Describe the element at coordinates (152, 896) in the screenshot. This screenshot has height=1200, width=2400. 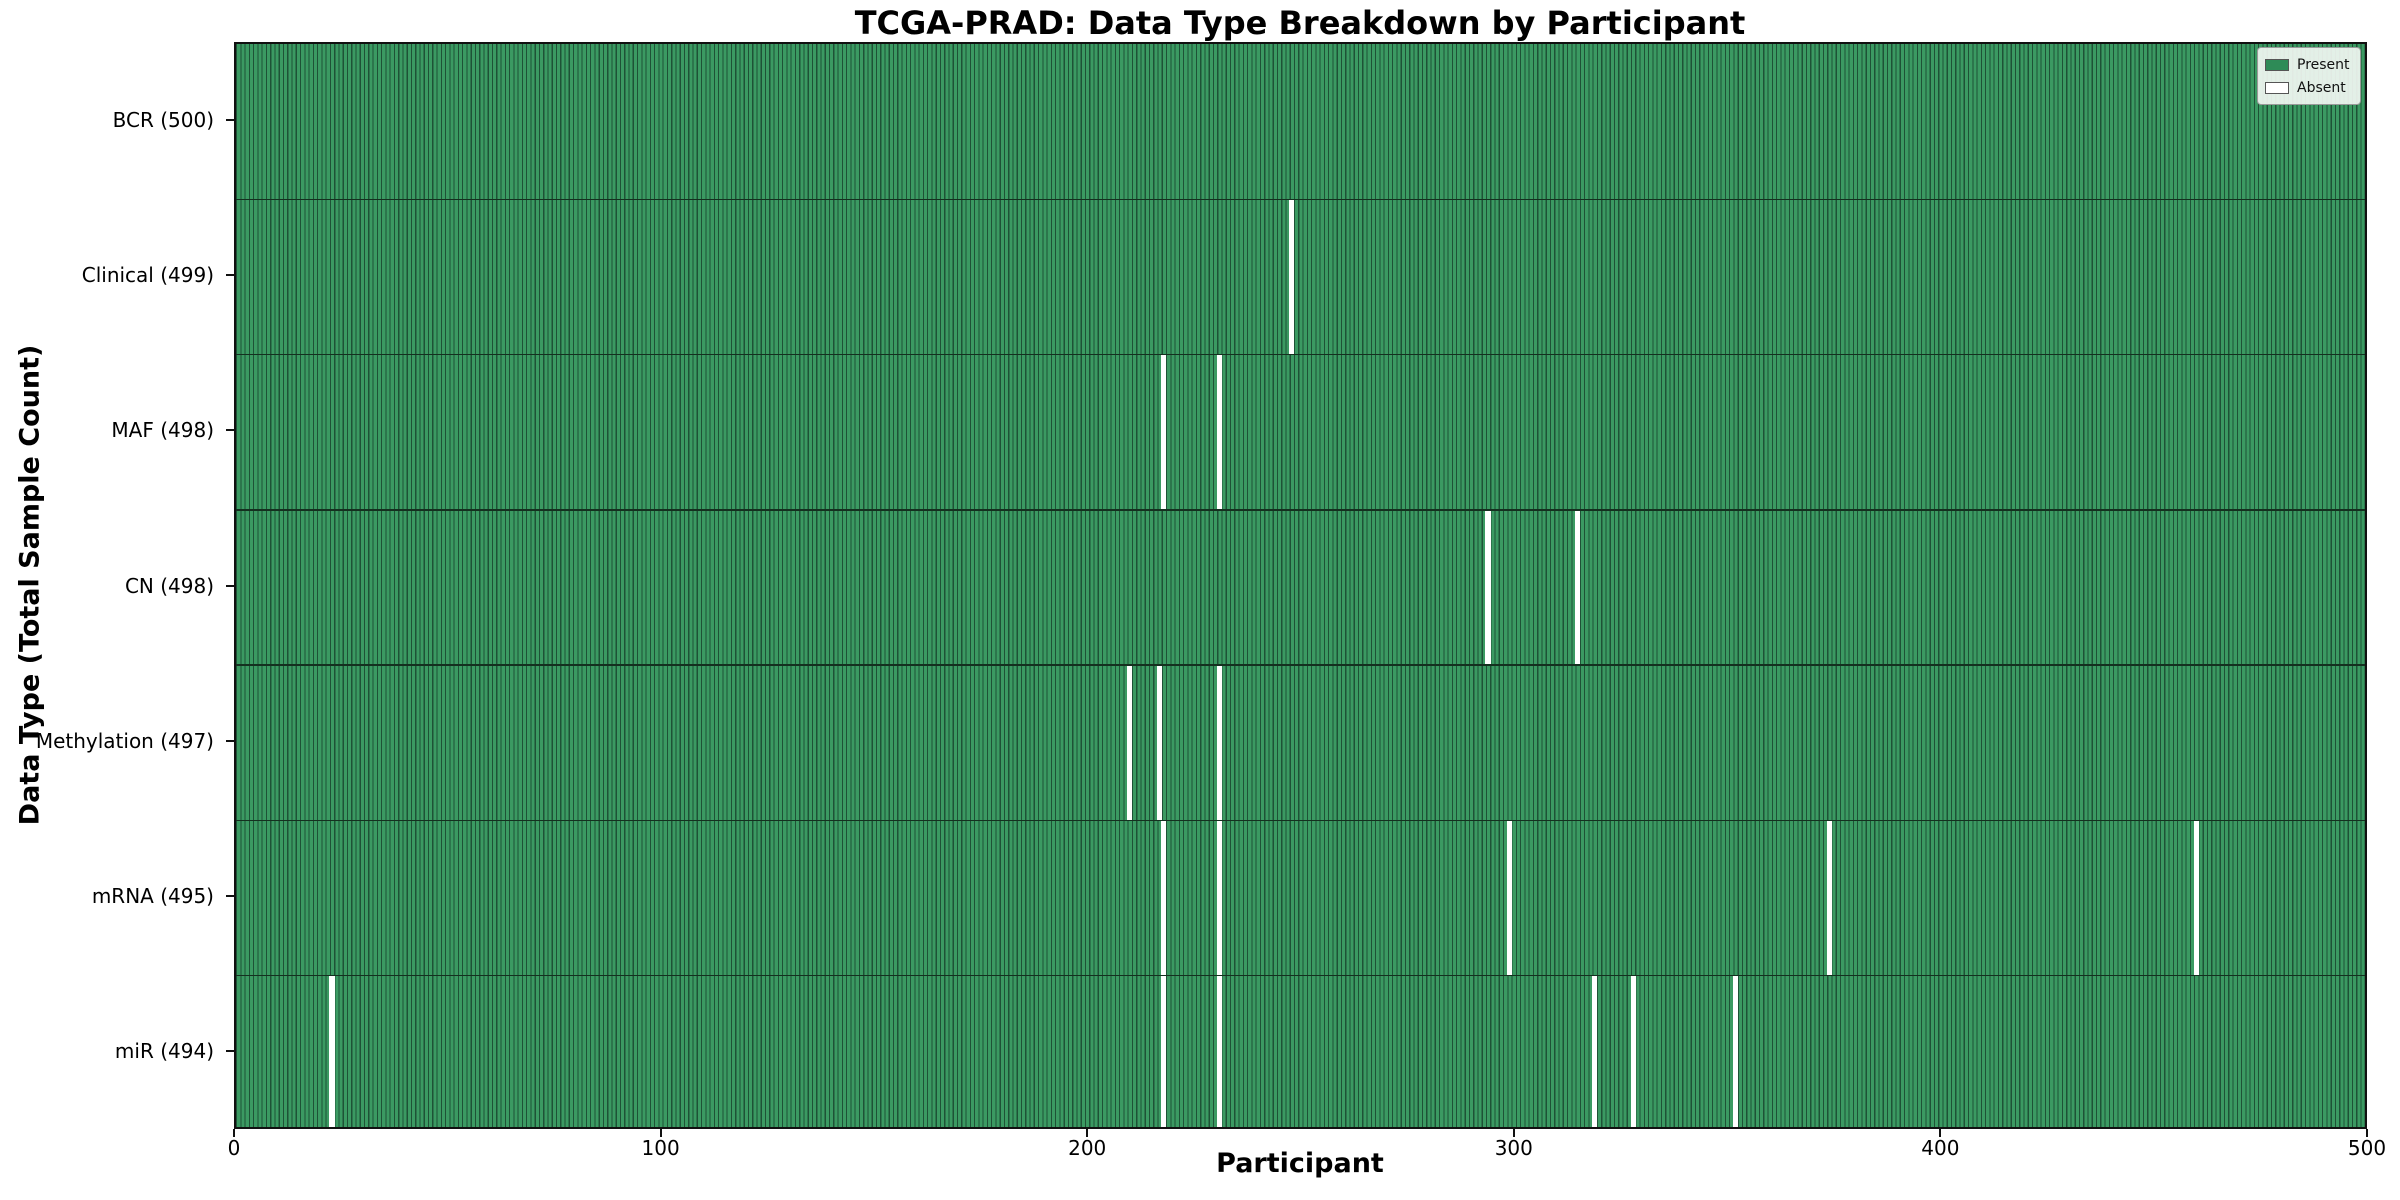
I see `y-tick-label: mRNA (495)` at that location.